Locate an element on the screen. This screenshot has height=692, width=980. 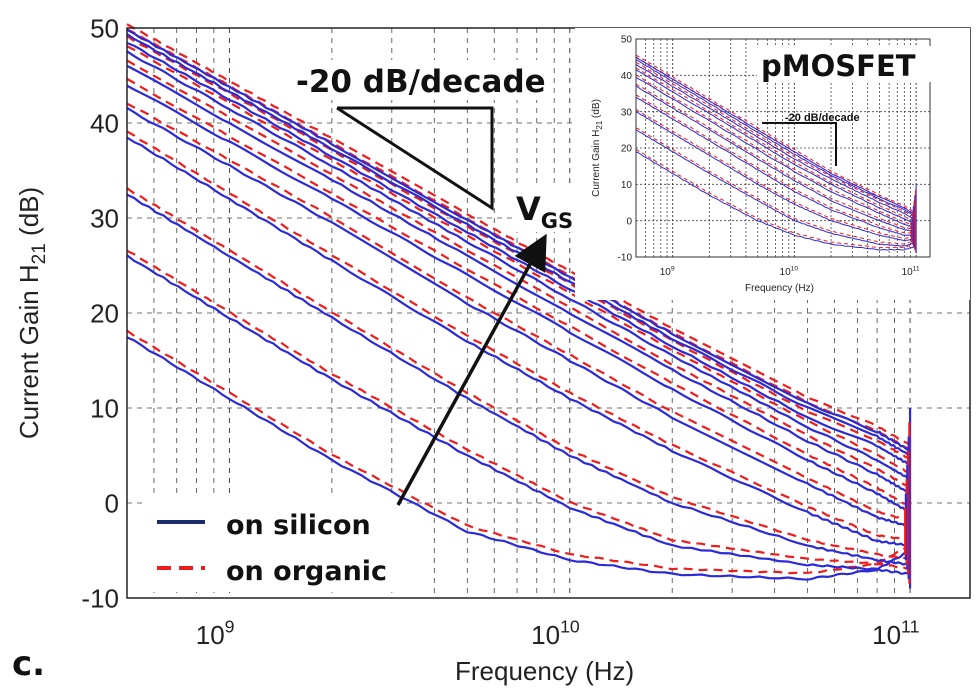
inset-axes-frame is located at coordinates (783, 148).